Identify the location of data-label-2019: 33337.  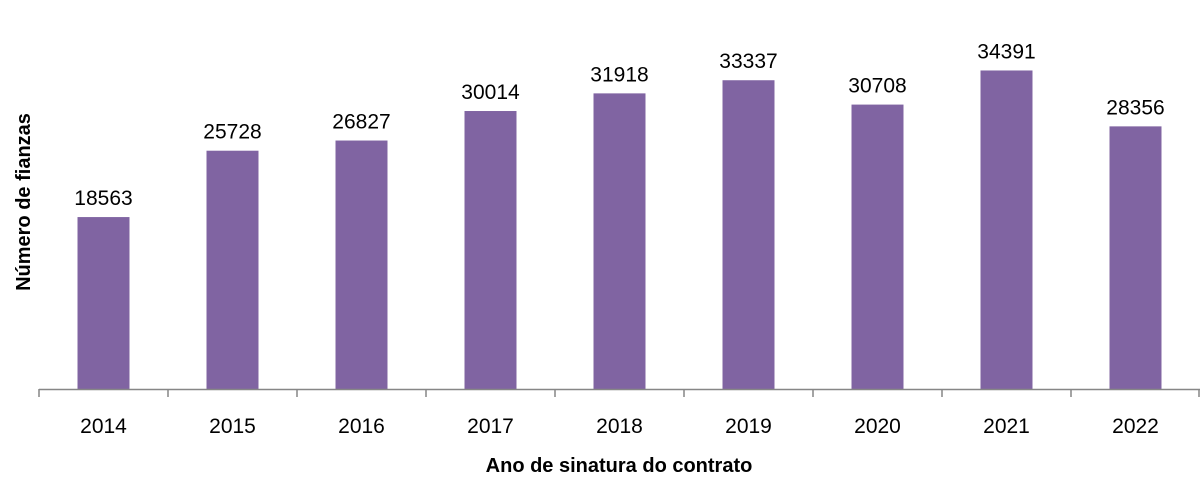
(748, 61).